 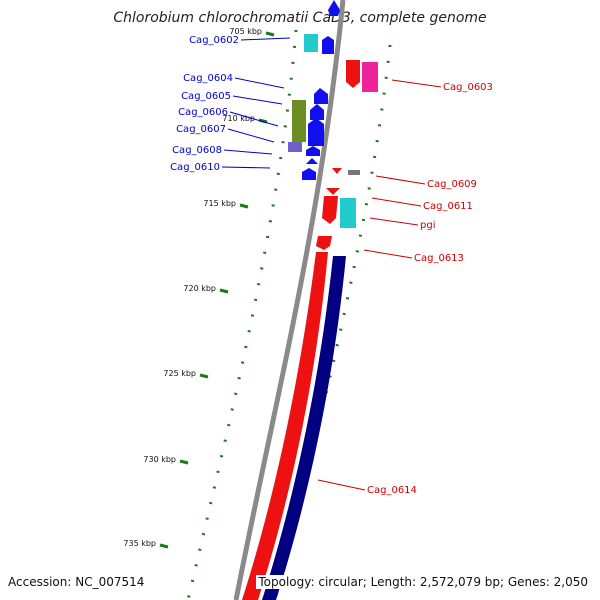 What do you see at coordinates (139, 543) in the screenshot?
I see `tick-label-6: 735 kbp` at bounding box center [139, 543].